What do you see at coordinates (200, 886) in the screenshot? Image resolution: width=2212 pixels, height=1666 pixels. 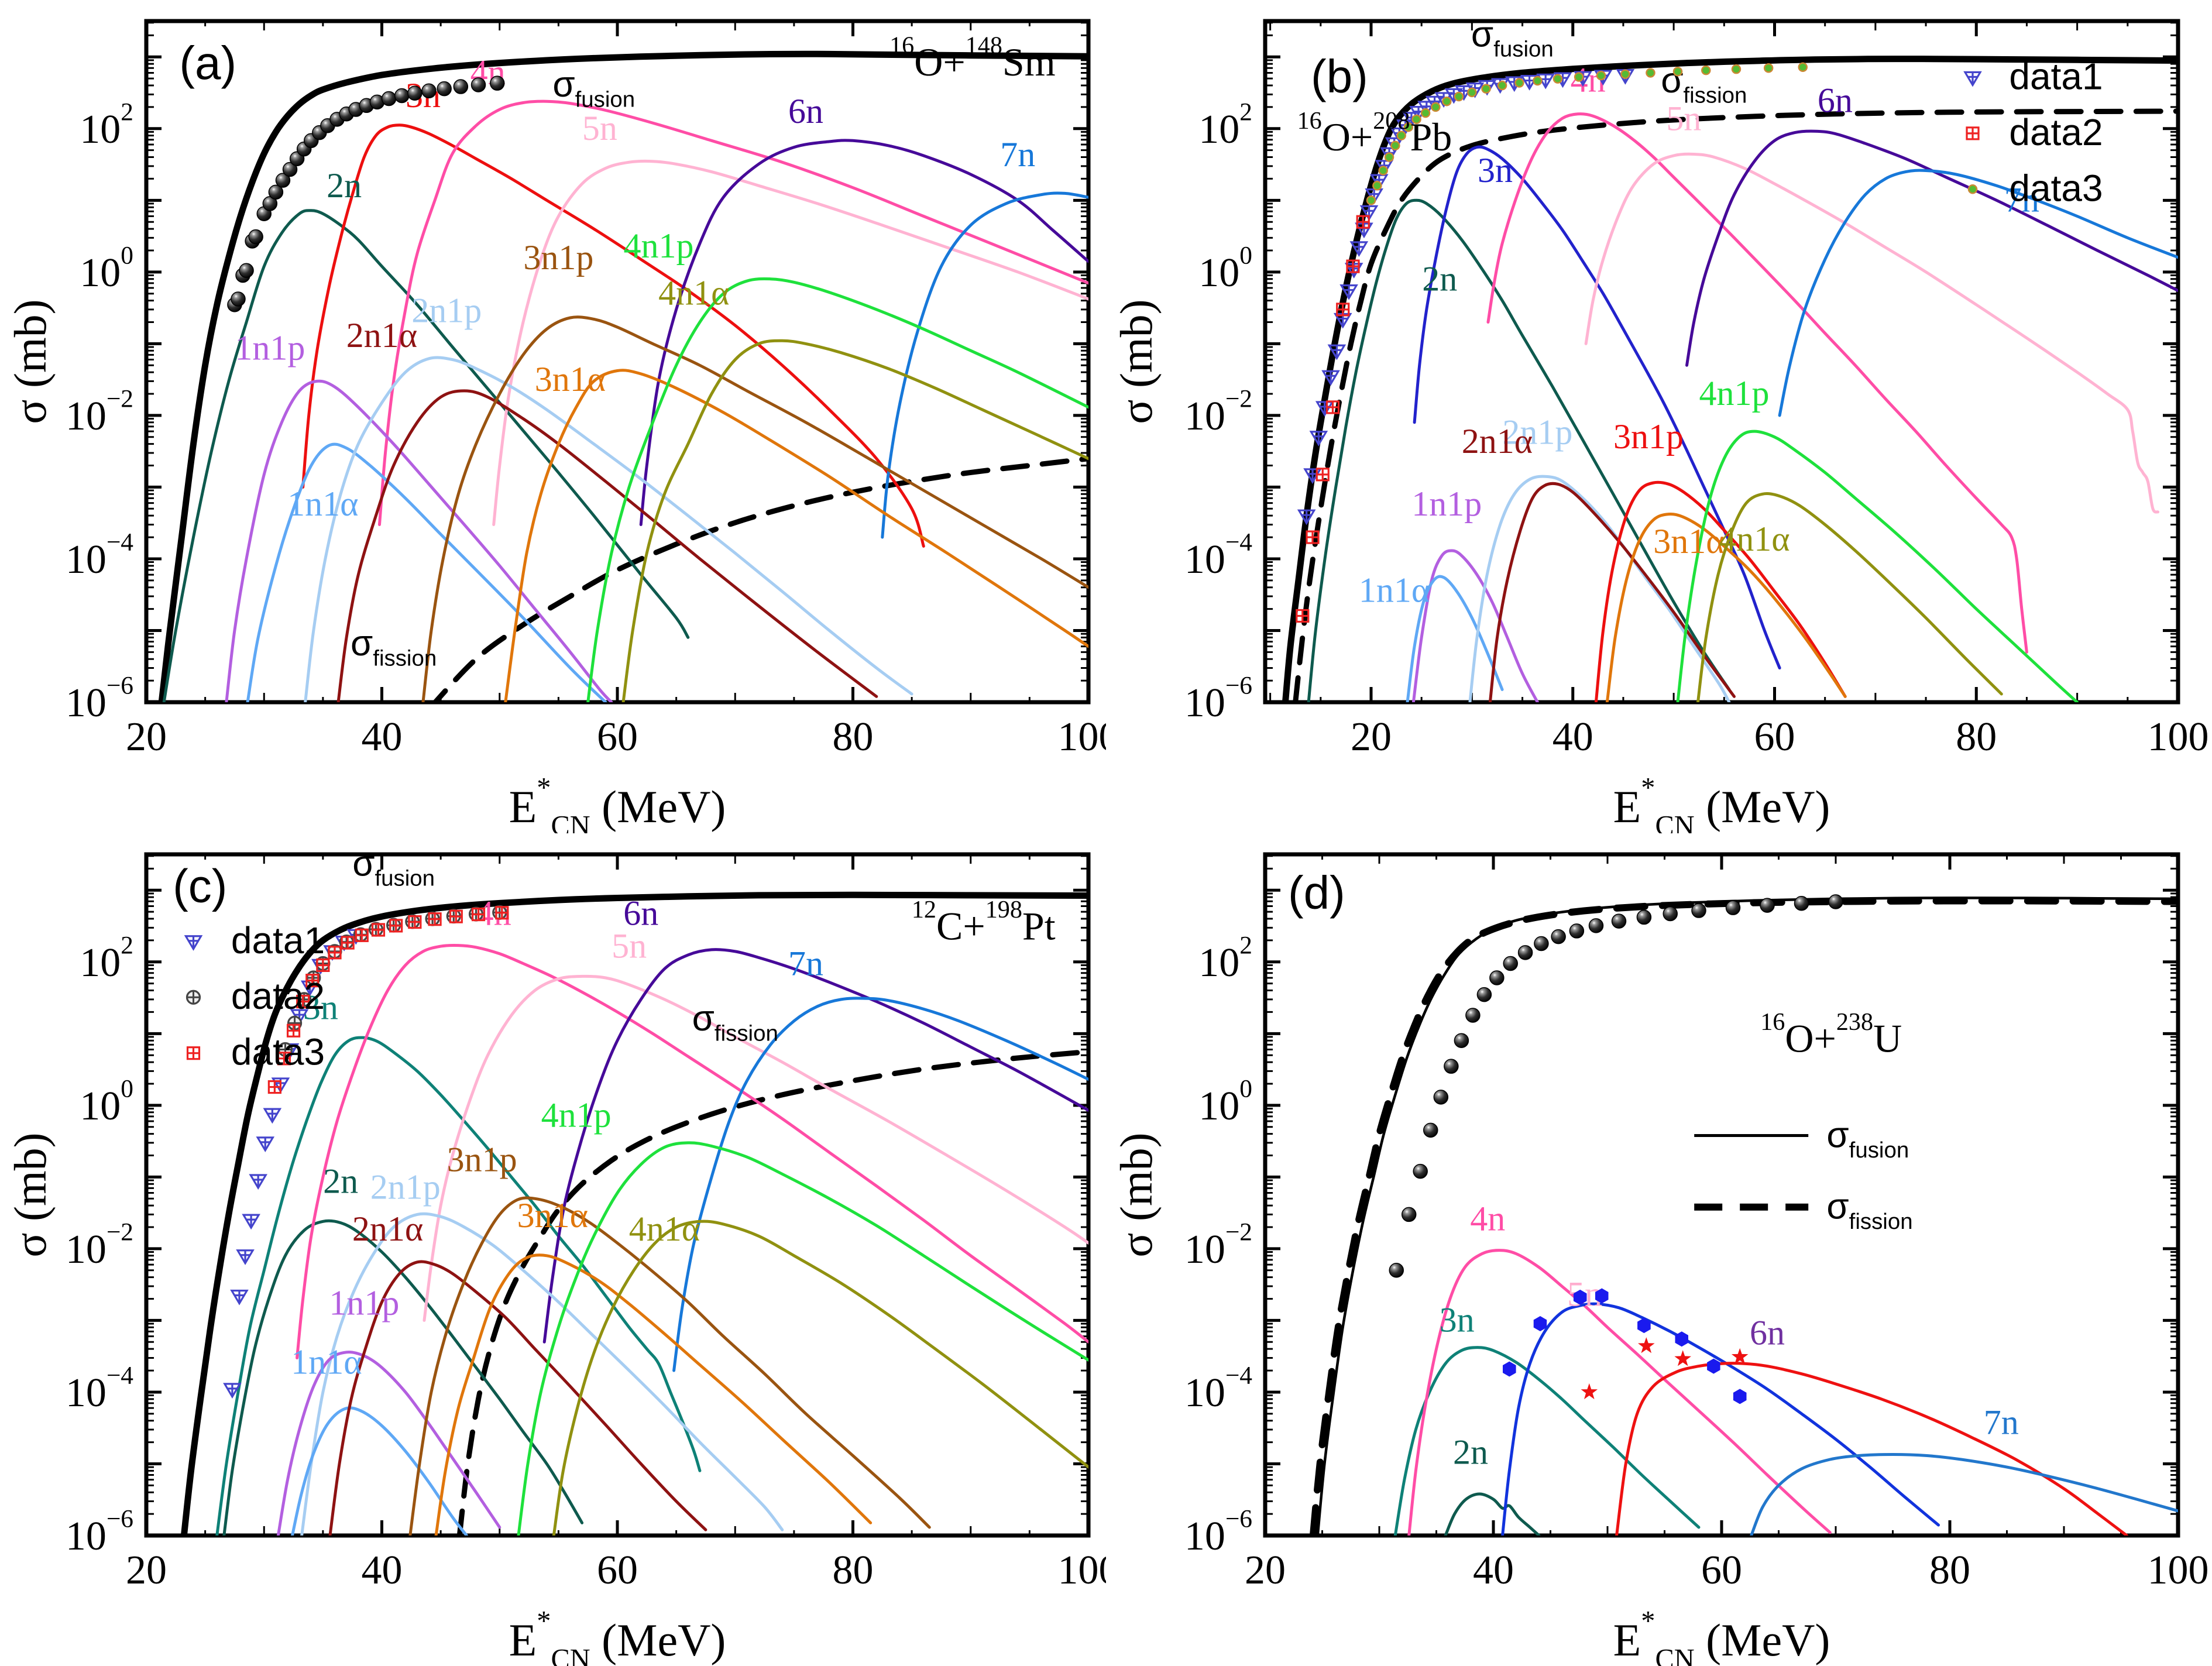 I see `panel-tag: (c)` at bounding box center [200, 886].